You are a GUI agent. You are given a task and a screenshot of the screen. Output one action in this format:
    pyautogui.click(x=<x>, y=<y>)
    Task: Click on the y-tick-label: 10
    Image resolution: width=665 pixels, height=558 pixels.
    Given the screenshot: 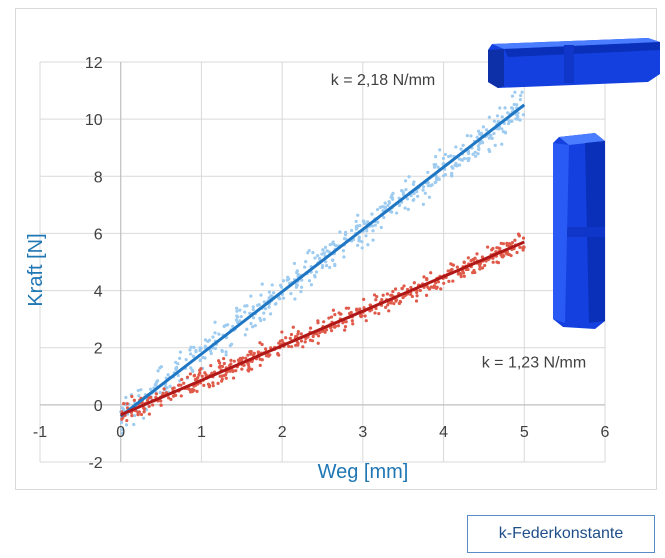 What is the action you would take?
    pyautogui.click(x=94, y=120)
    